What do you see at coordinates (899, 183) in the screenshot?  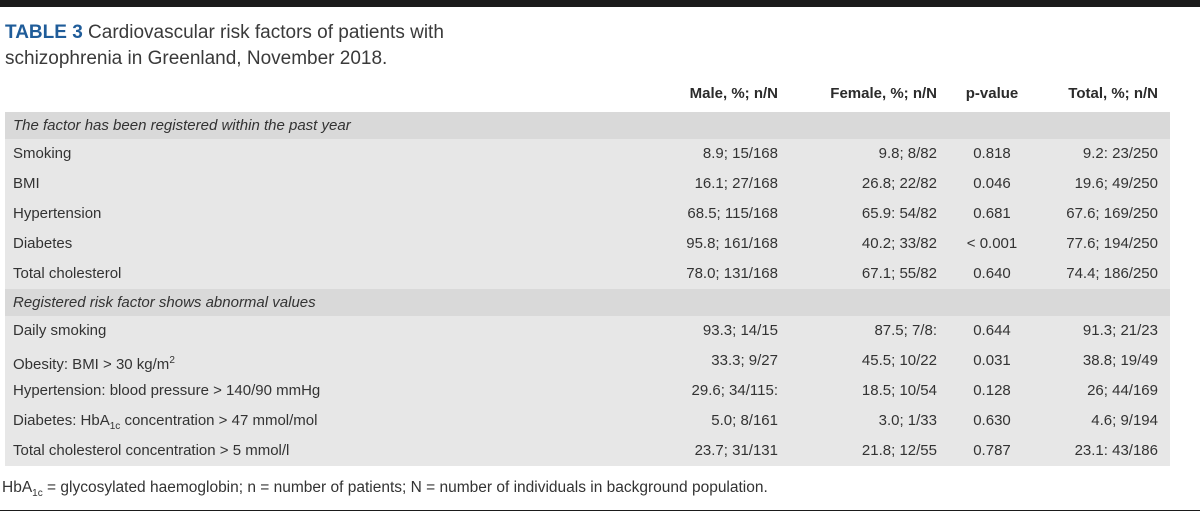 I see `female-cell: 26.8; 22/82` at bounding box center [899, 183].